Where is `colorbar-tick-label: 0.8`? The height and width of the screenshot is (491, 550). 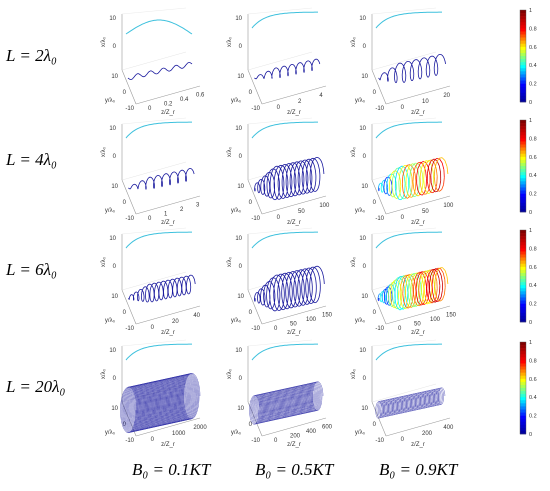 colorbar-tick-label: 0.8 is located at coordinates (533, 139).